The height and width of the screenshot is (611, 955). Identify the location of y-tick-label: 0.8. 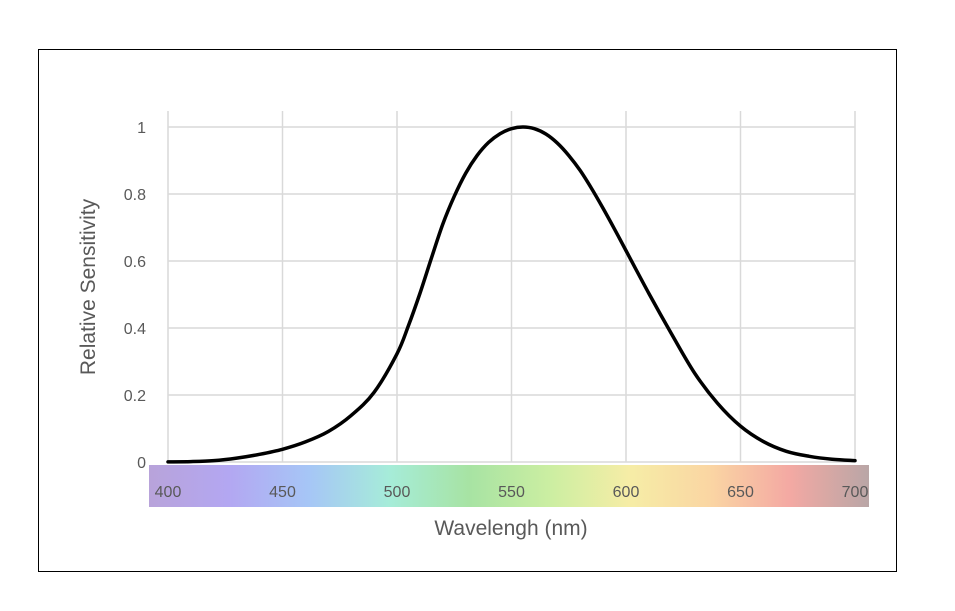
(135, 195).